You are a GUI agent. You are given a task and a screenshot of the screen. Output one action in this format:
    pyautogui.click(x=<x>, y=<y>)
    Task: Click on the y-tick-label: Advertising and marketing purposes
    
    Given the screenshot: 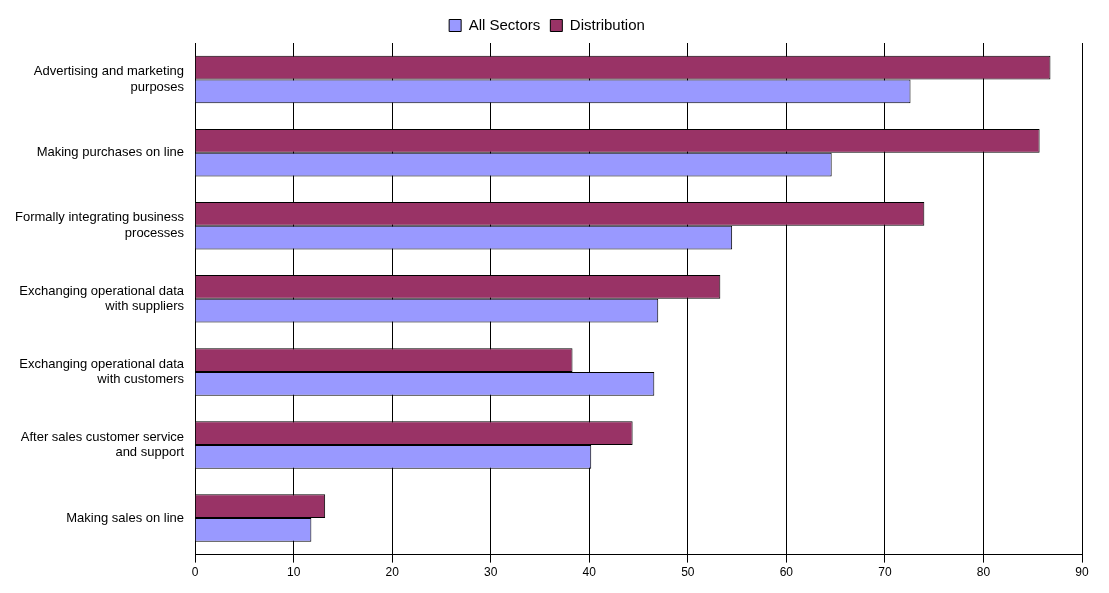 What is the action you would take?
    pyautogui.click(x=109, y=78)
    